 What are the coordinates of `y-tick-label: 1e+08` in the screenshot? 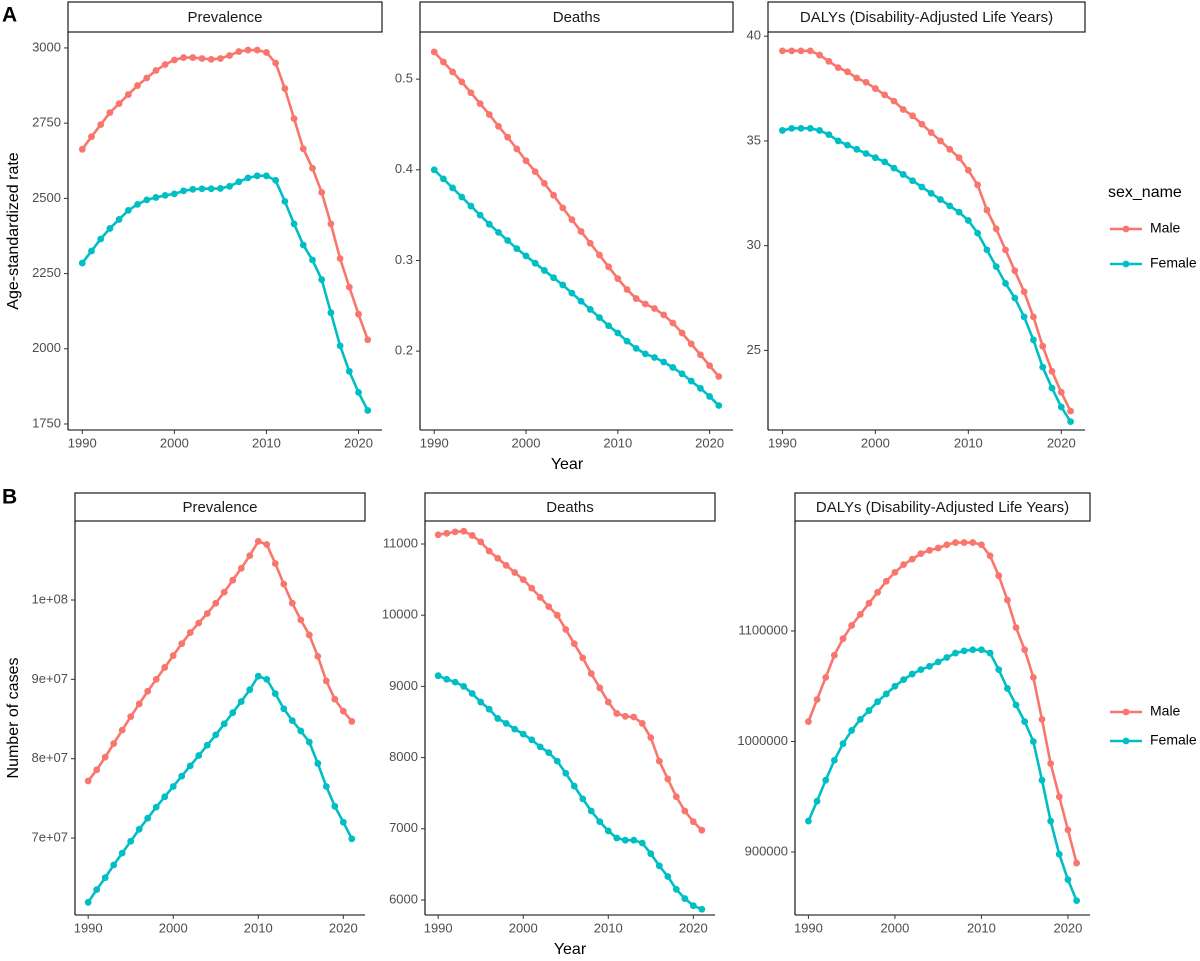 It's located at (49, 598).